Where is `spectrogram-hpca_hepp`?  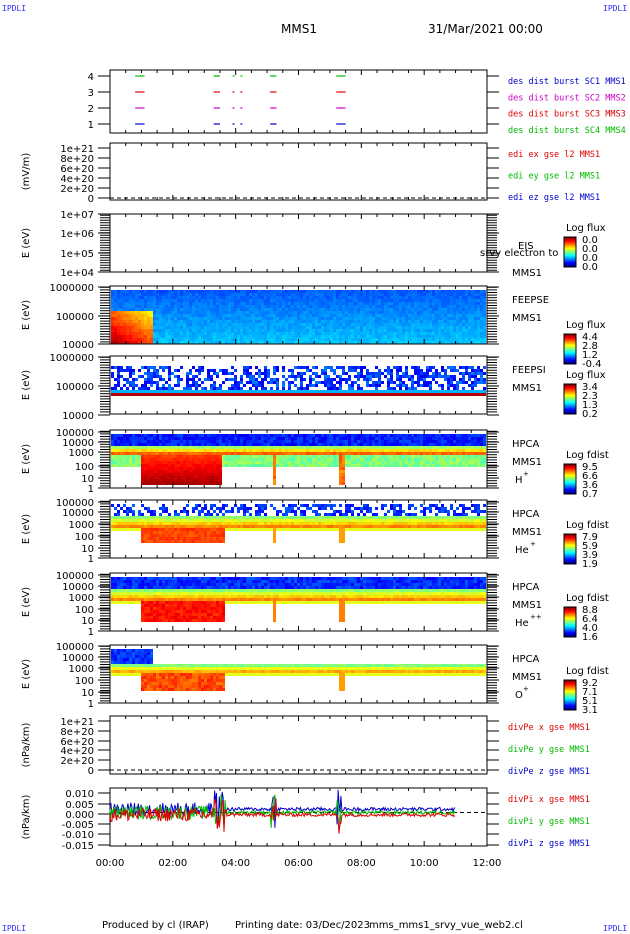 spectrogram-hpca_hepp is located at coordinates (298, 599).